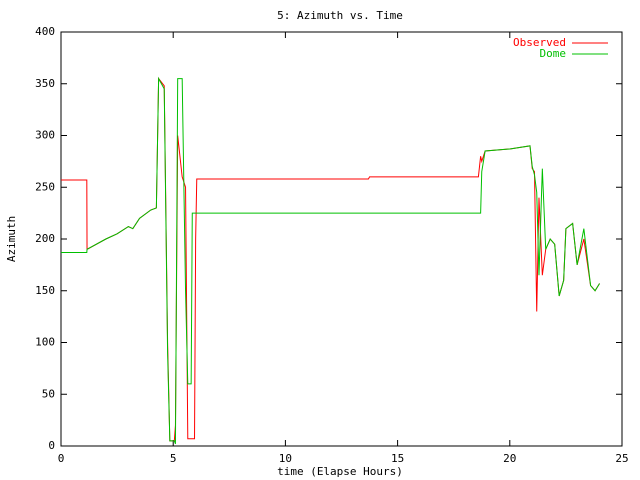 The width and height of the screenshot is (640, 480). What do you see at coordinates (340, 15) in the screenshot?
I see `chart-title: 5: Azimuth vs. Time` at bounding box center [340, 15].